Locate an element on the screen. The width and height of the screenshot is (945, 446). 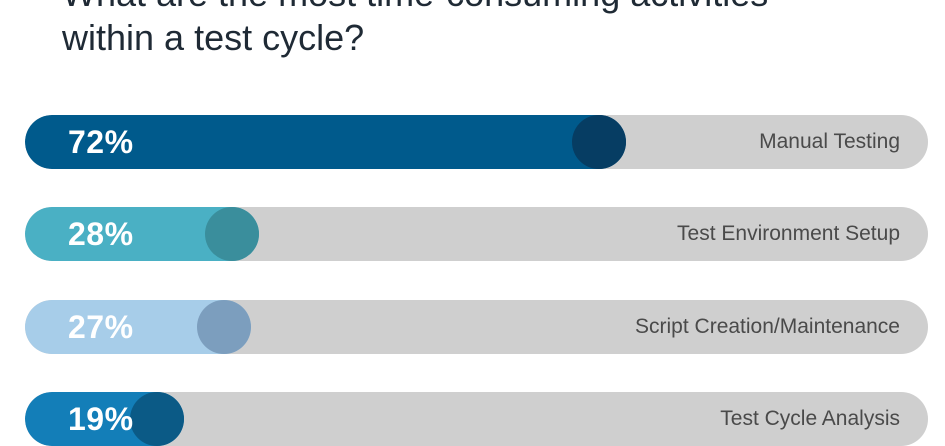
chart-title-line-2: within a test cycle? is located at coordinates (213, 37).